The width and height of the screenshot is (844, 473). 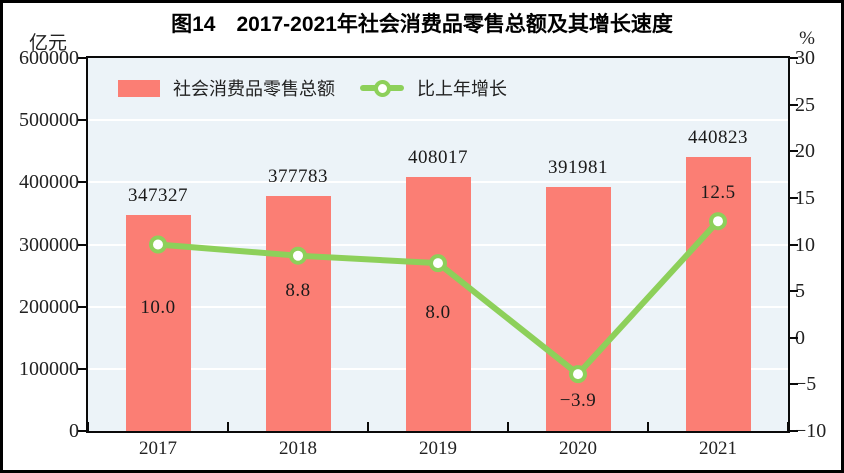 What do you see at coordinates (158, 196) in the screenshot?
I see `bar-value-label: 347327` at bounding box center [158, 196].